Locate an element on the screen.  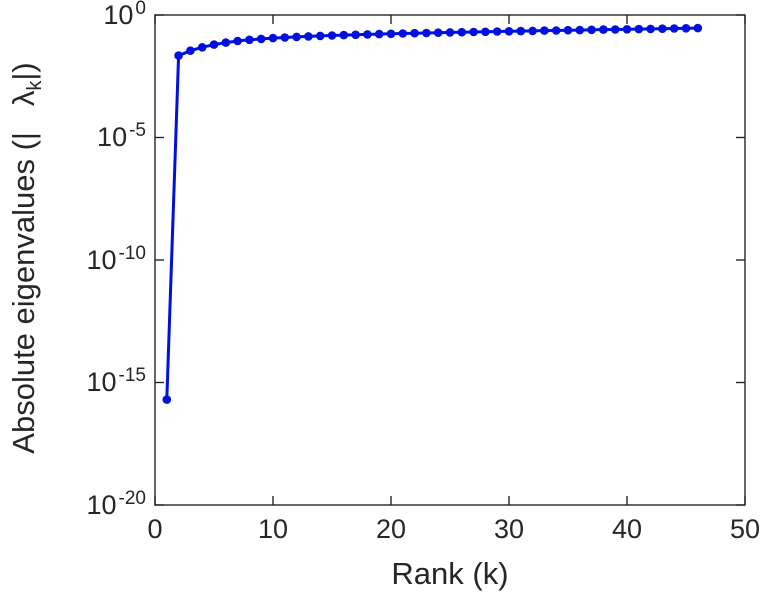
y-tick-label-1e-10: 10 -10 is located at coordinates (116, 258).